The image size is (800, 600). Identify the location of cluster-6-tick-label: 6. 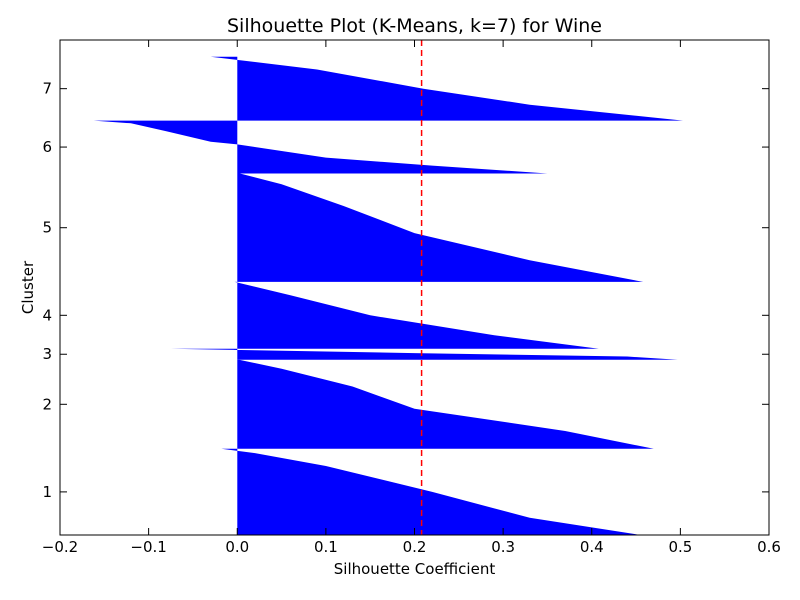
(47, 147).